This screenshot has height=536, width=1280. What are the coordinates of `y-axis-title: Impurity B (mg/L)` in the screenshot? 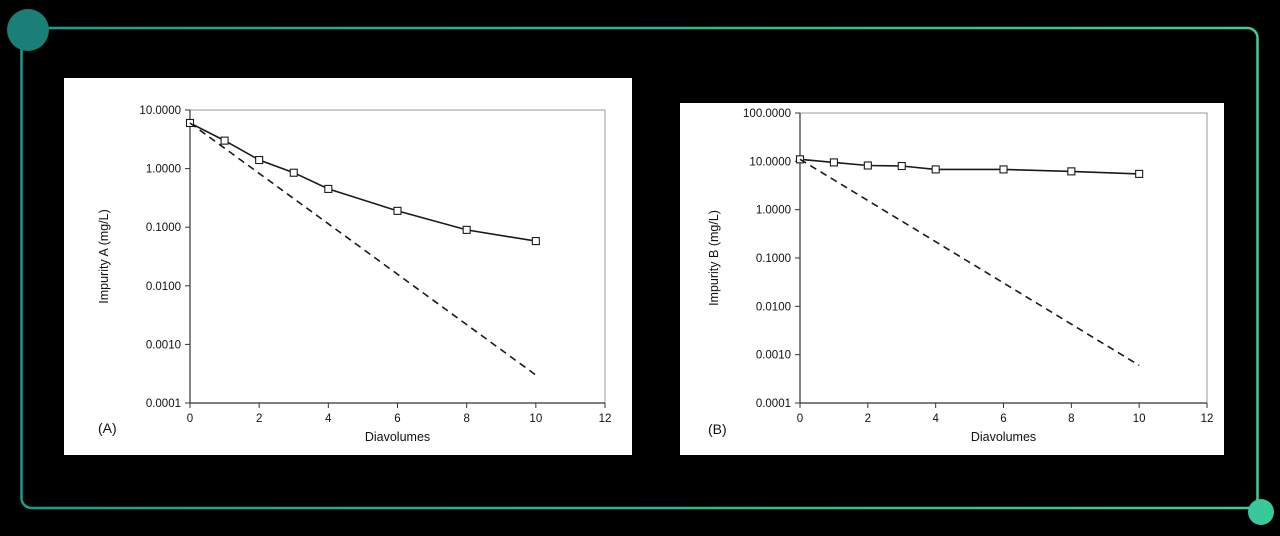 It's located at (714, 258).